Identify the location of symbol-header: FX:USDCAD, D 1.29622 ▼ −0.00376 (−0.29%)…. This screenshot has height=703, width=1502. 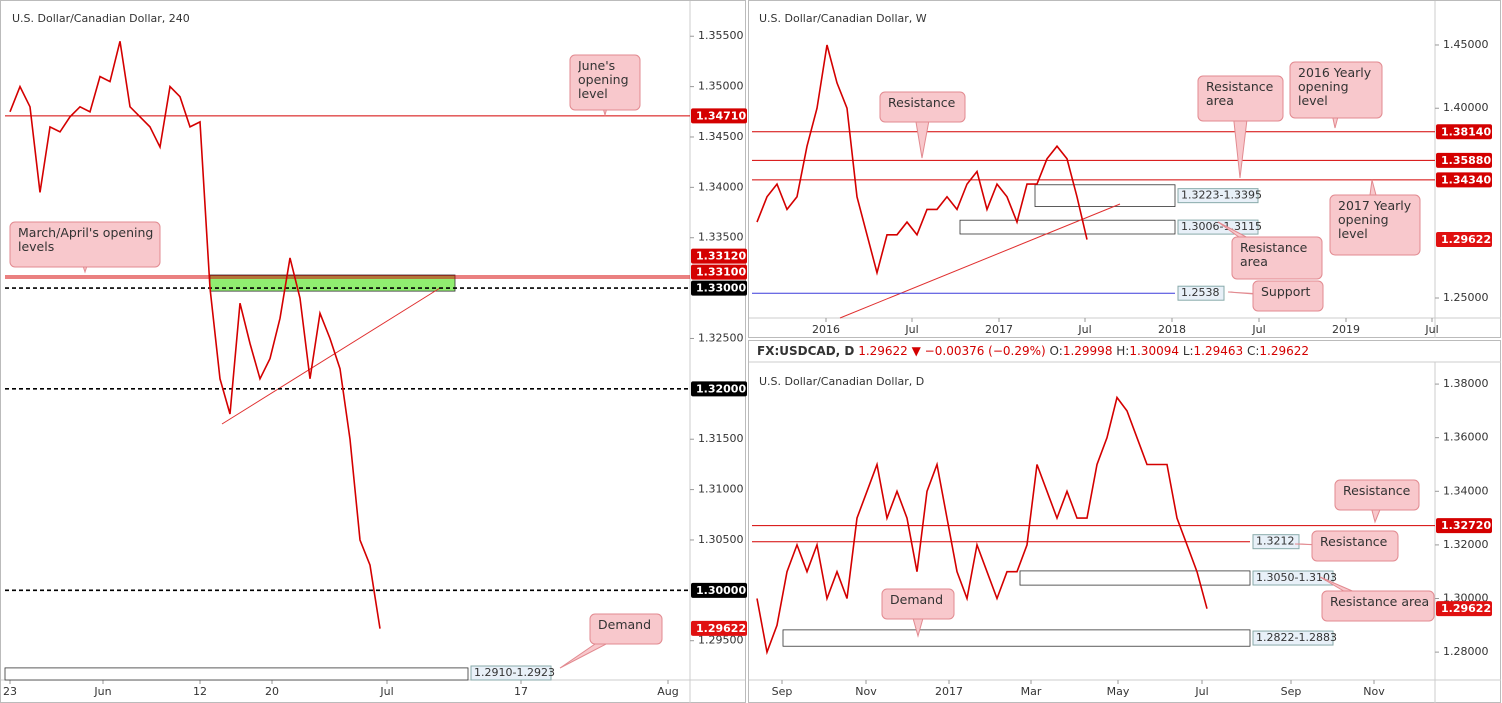
(1033, 351).